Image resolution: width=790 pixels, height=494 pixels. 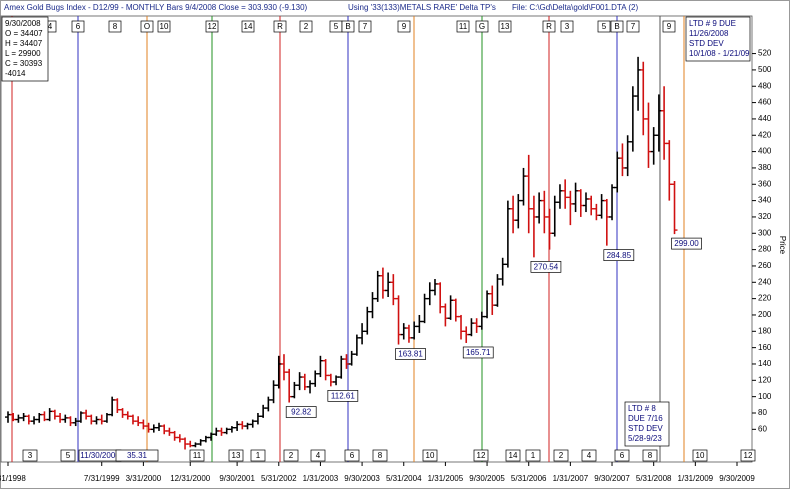 I want to click on y-tick-label: 440, so click(x=765, y=118).